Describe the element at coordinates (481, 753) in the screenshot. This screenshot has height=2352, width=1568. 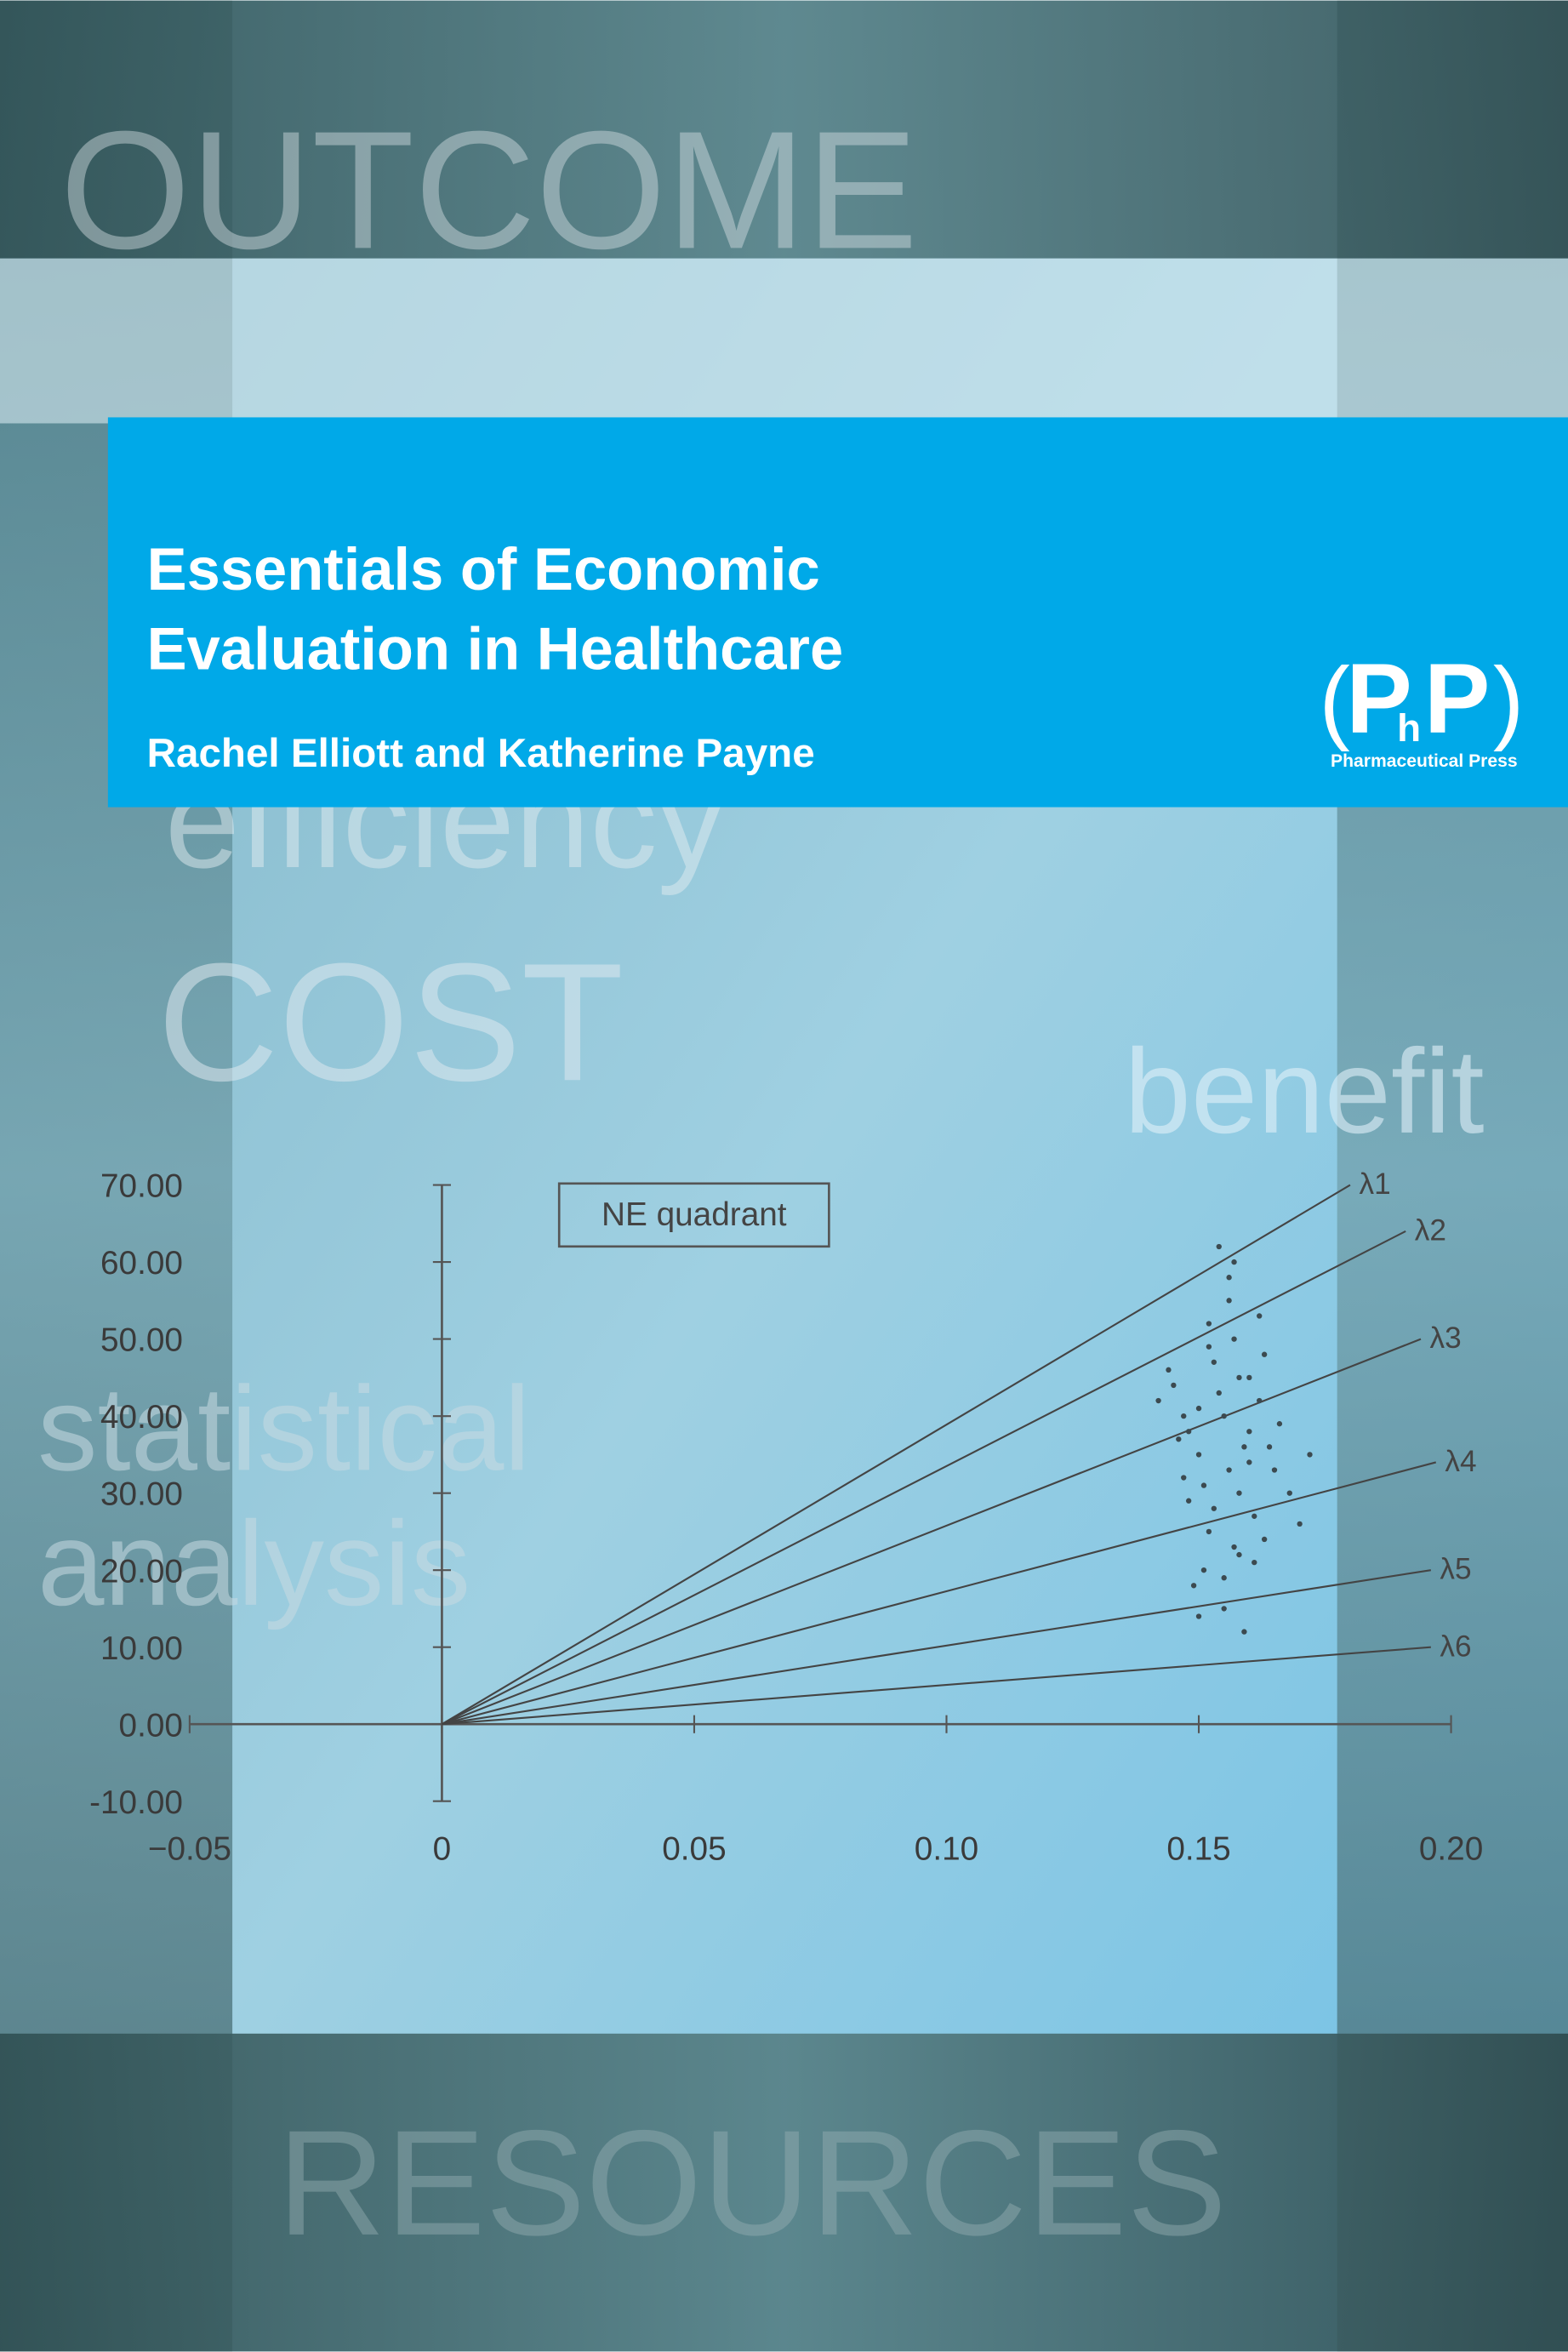
I see `authors: Rachel Elliott and Katherine Payne` at that location.